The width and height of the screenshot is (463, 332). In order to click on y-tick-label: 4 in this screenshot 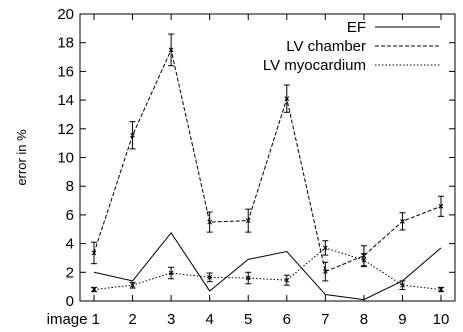, I will do `click(70, 244)`.